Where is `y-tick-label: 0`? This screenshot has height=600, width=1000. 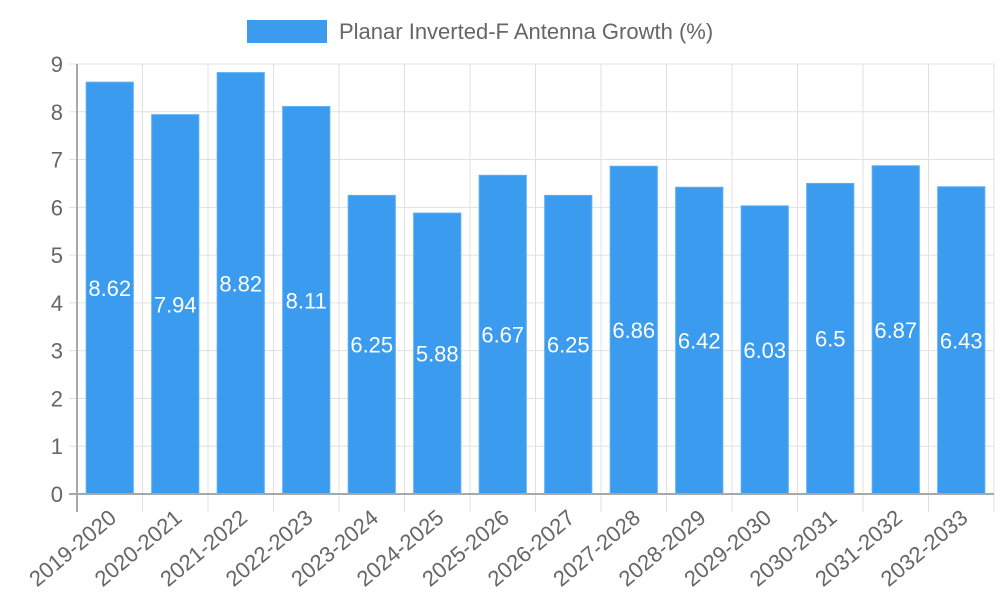 y-tick-label: 0 is located at coordinates (57, 494).